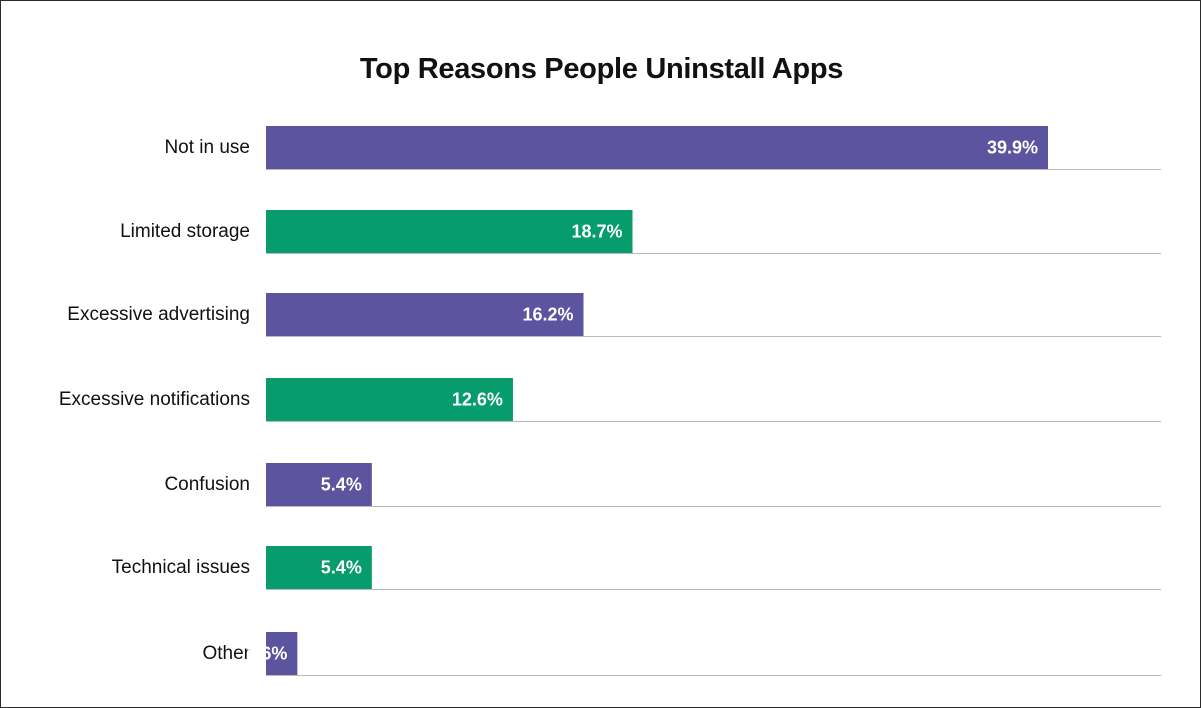  Describe the element at coordinates (207, 484) in the screenshot. I see `category-label: Confusion` at that location.